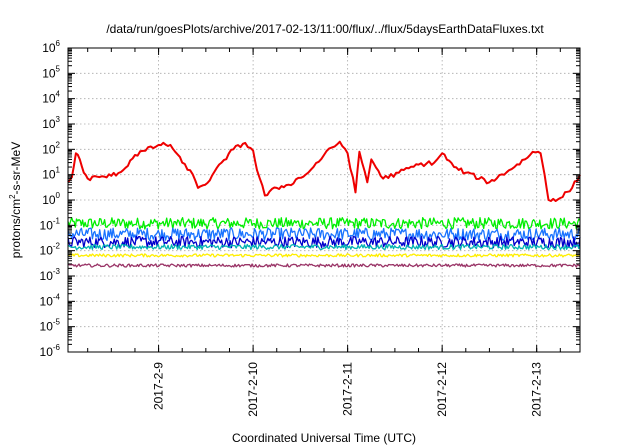 This screenshot has height=448, width=640. What do you see at coordinates (57, 322) in the screenshot?
I see `y-tick-exponent: -5` at bounding box center [57, 322].